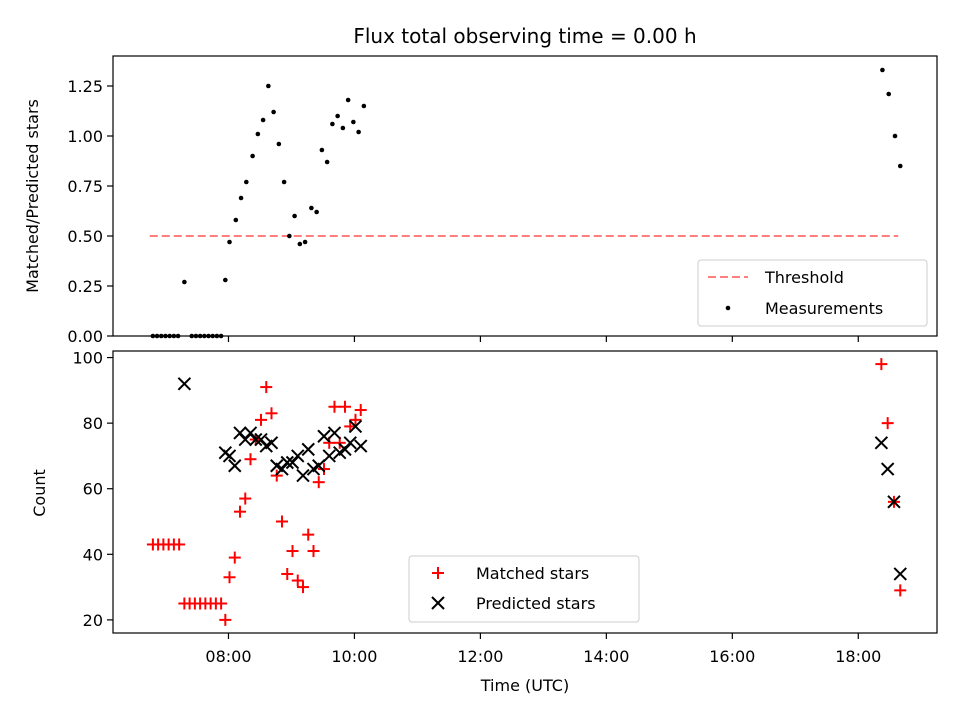  What do you see at coordinates (87, 358) in the screenshot?
I see `y-tick-label: 100` at bounding box center [87, 358].